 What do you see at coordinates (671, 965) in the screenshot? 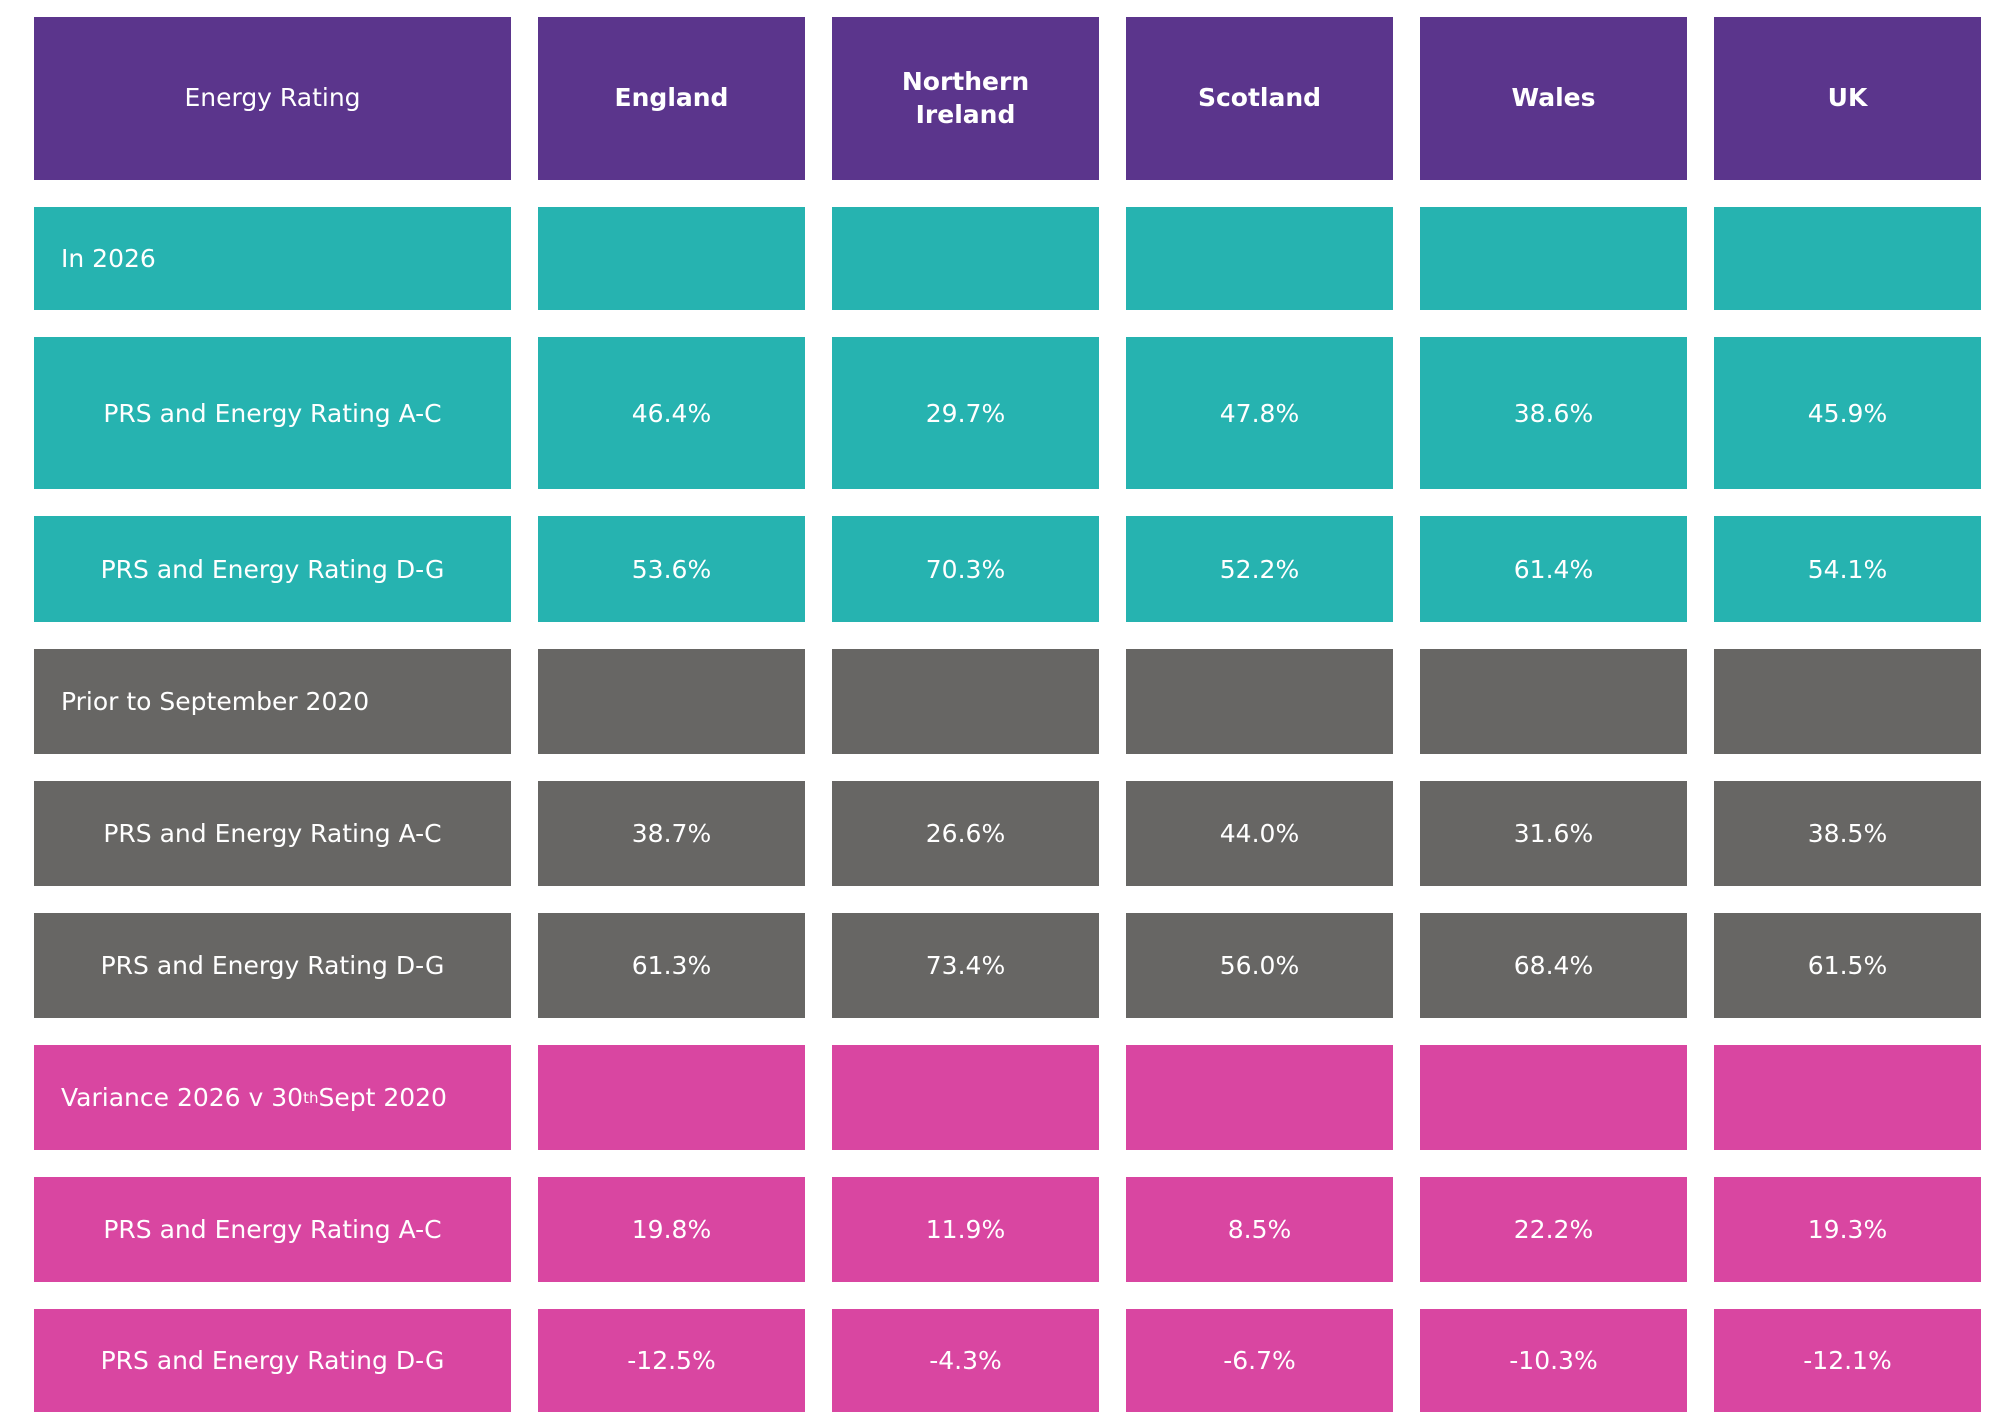
I see `value-cell: 61.3%` at bounding box center [671, 965].